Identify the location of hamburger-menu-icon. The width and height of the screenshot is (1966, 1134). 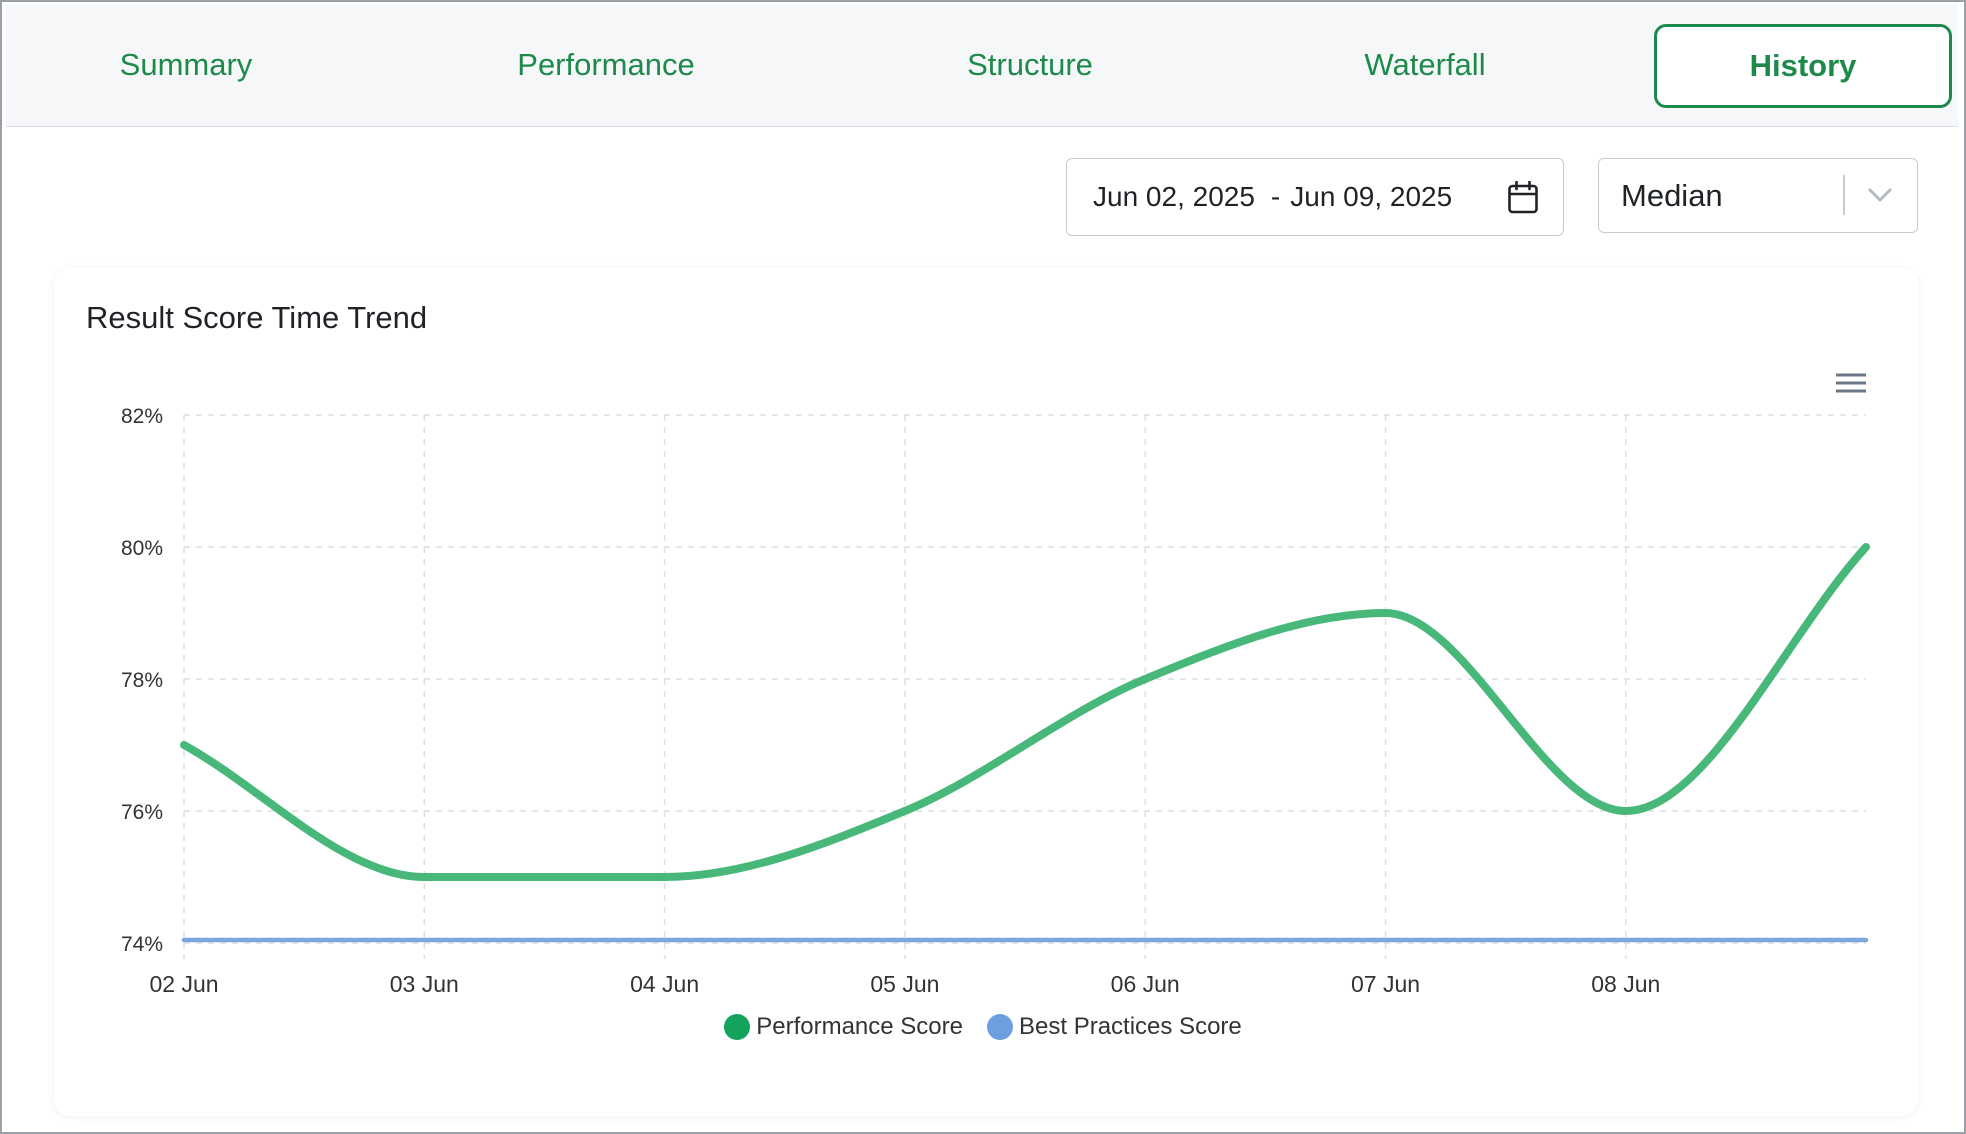
(1851, 384).